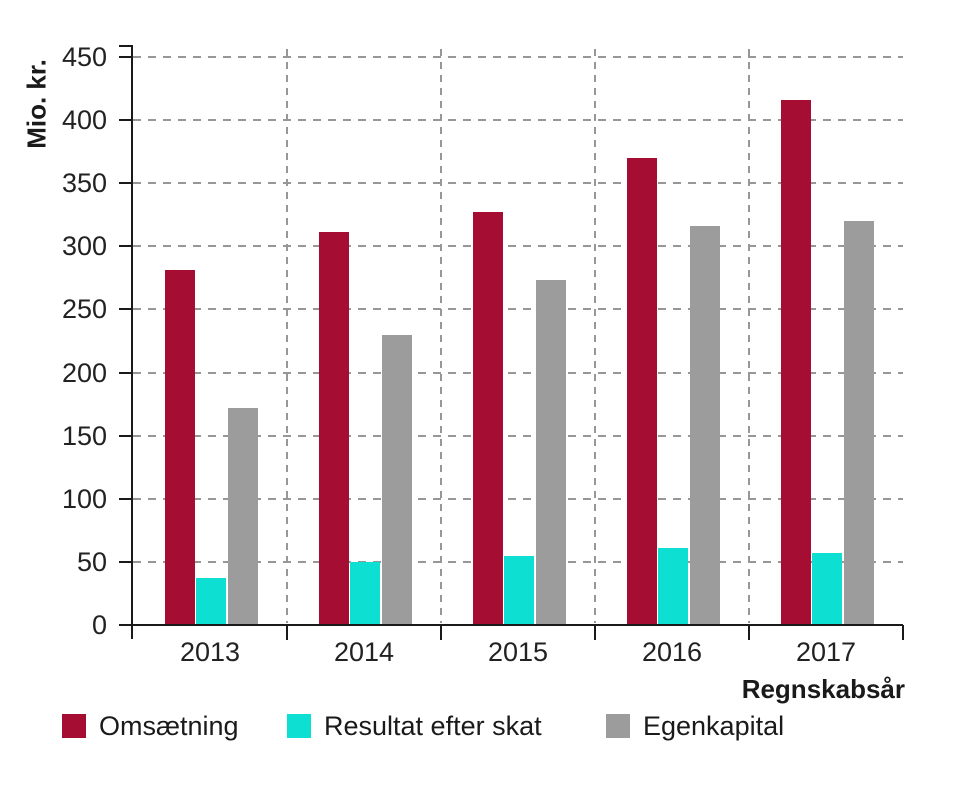  What do you see at coordinates (551, 452) in the screenshot?
I see `bar-egenkapital-2015` at bounding box center [551, 452].